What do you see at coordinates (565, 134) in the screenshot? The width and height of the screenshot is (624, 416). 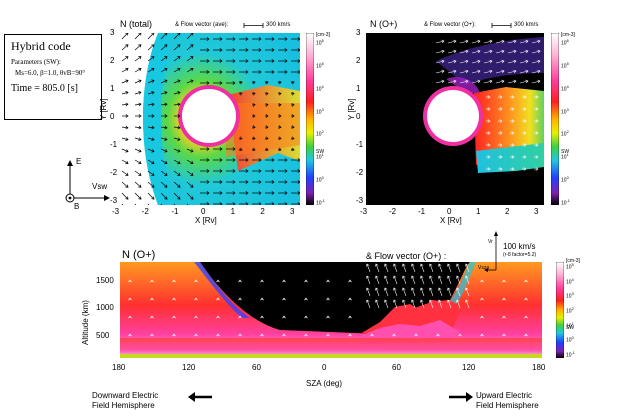 I see `panel_right-colorbar-tick: 10²` at bounding box center [565, 134].